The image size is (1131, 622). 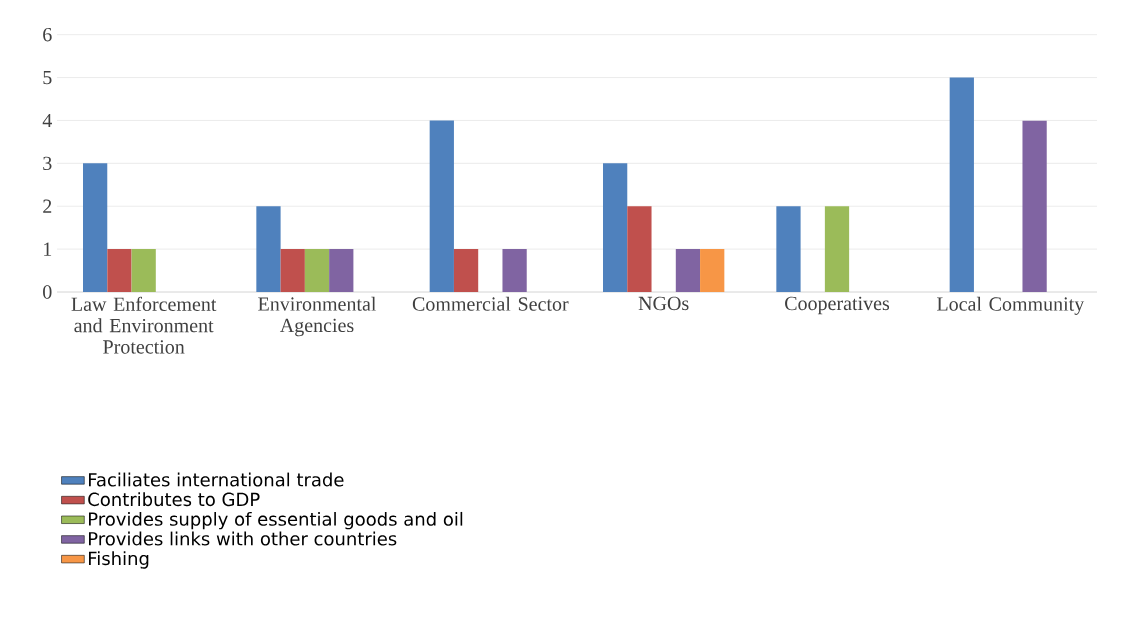 What do you see at coordinates (243, 538) in the screenshot?
I see `legend-label: Provides links with other countries` at bounding box center [243, 538].